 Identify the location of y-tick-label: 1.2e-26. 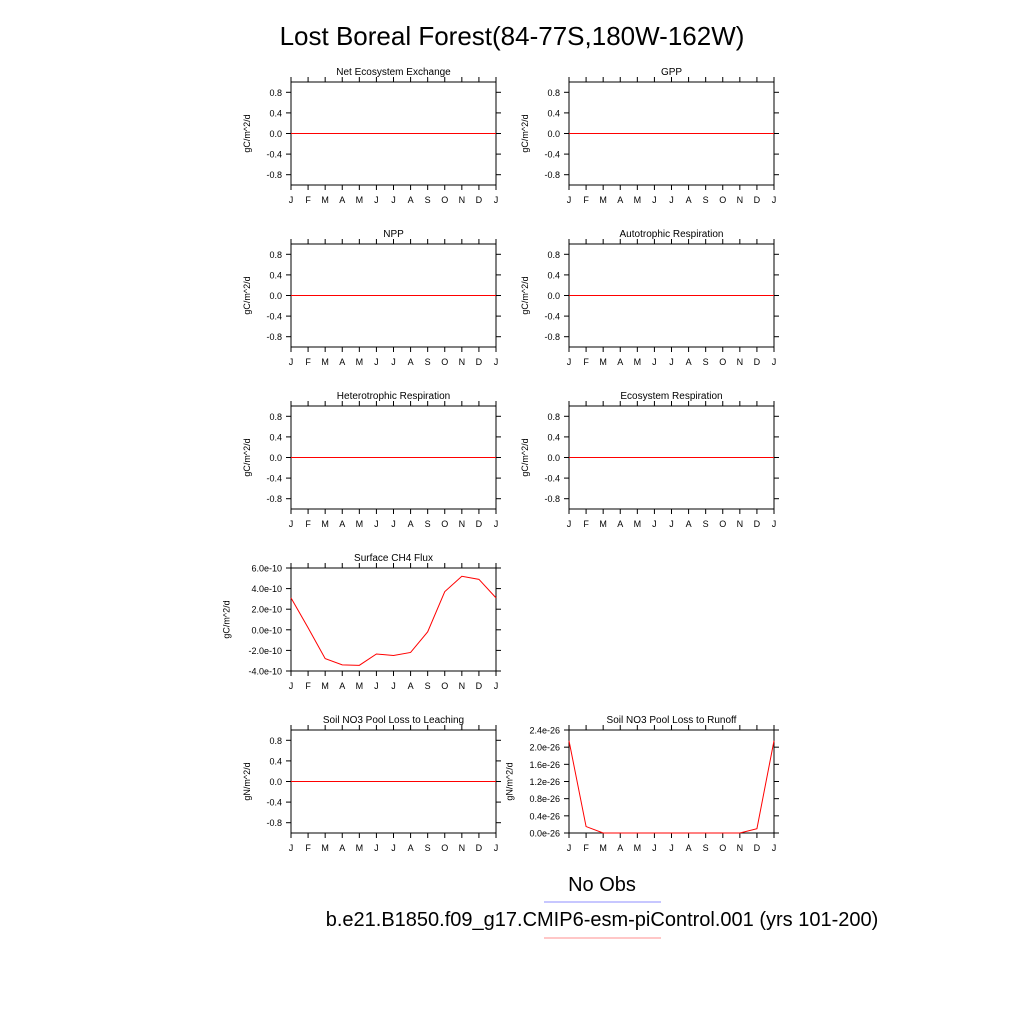
(544, 782).